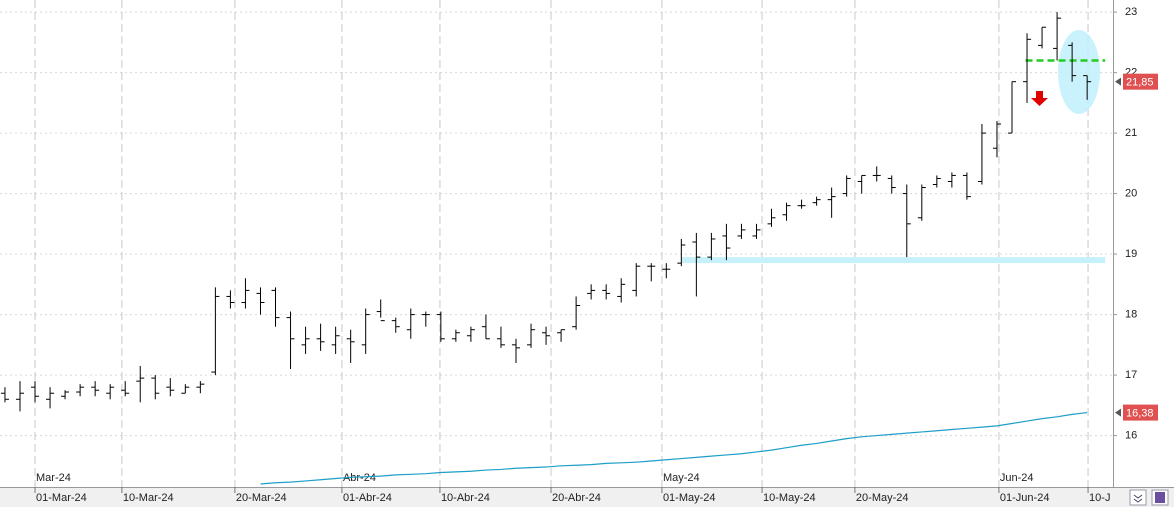 The width and height of the screenshot is (1174, 507). Describe the element at coordinates (576, 498) in the screenshot. I see `x-tick-label: 20-Abr-24` at that location.